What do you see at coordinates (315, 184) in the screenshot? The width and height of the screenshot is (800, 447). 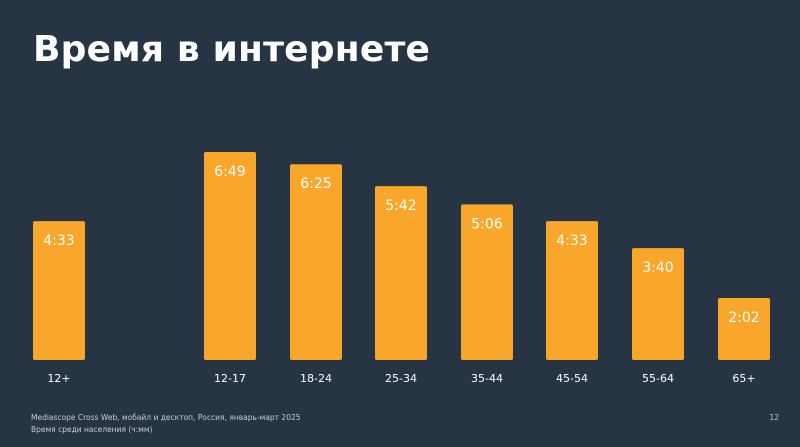 I see `bar-value-label: 6:25` at bounding box center [315, 184].